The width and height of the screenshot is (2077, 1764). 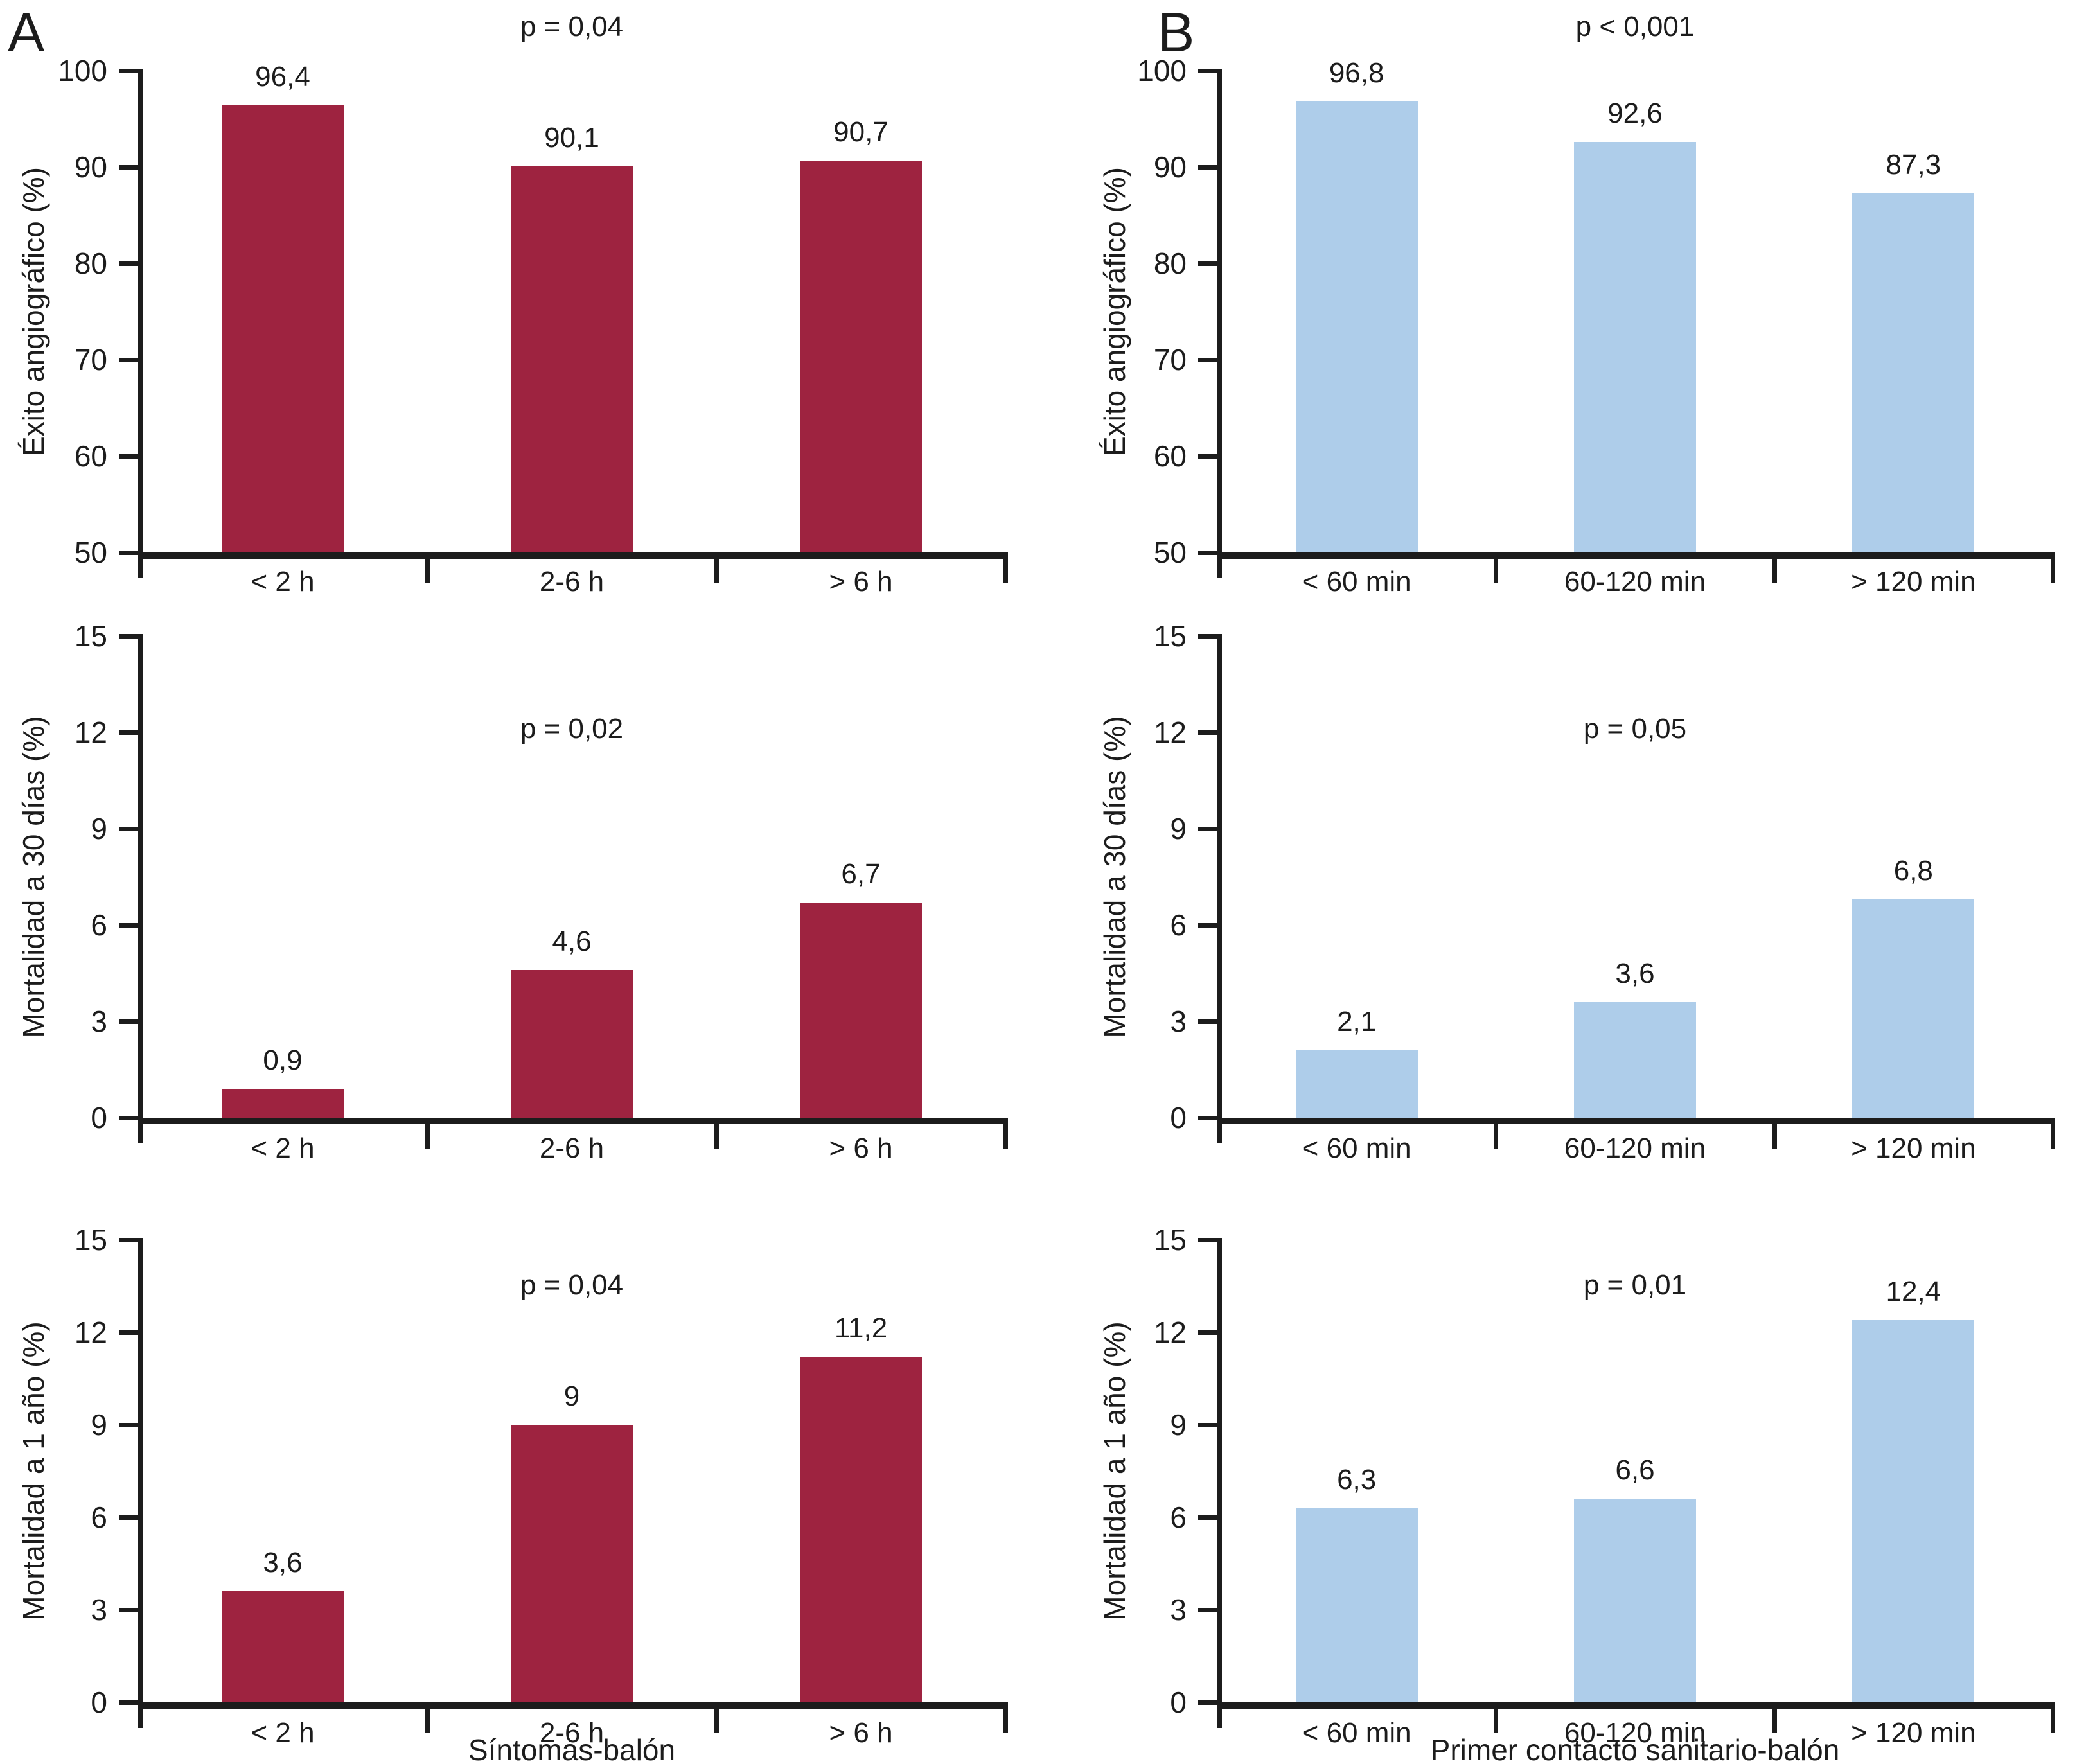 What do you see at coordinates (1635, 729) in the screenshot?
I see `p-value-label: p = 0,05` at bounding box center [1635, 729].